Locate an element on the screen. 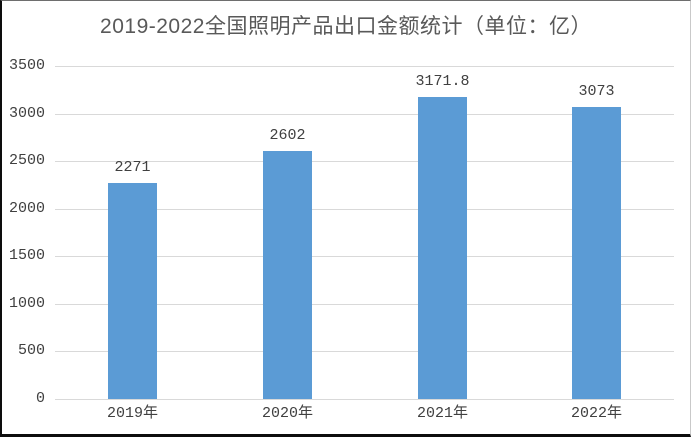 The height and width of the screenshot is (441, 693). chart-title: 2019-2022全国照明产品出口金额统计（单位：亿） is located at coordinates (346, 26).